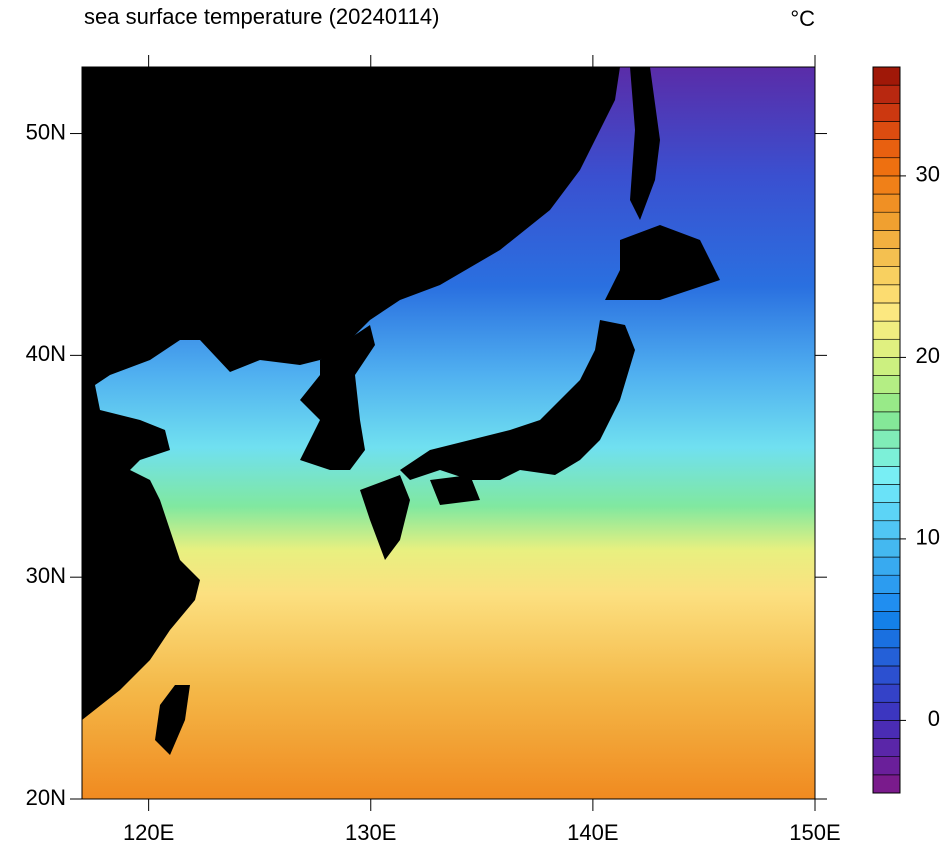  What do you see at coordinates (802, 18) in the screenshot?
I see `unit-label: °C` at bounding box center [802, 18].